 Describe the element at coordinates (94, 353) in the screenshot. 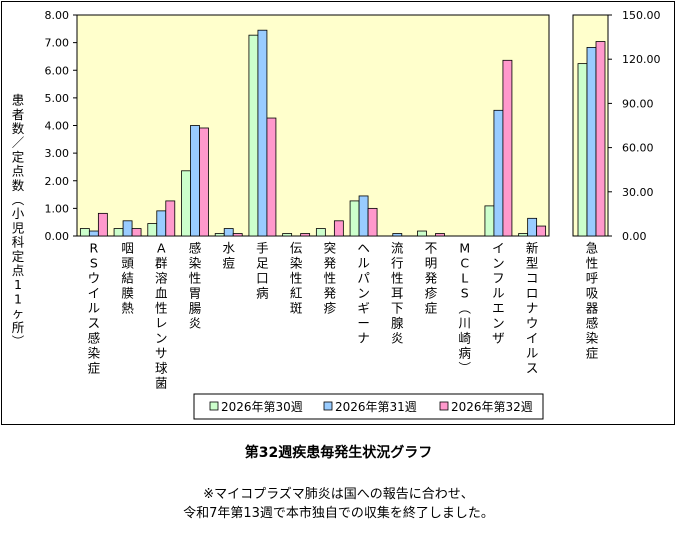

I see `x-tick-label-char: 染` at that location.